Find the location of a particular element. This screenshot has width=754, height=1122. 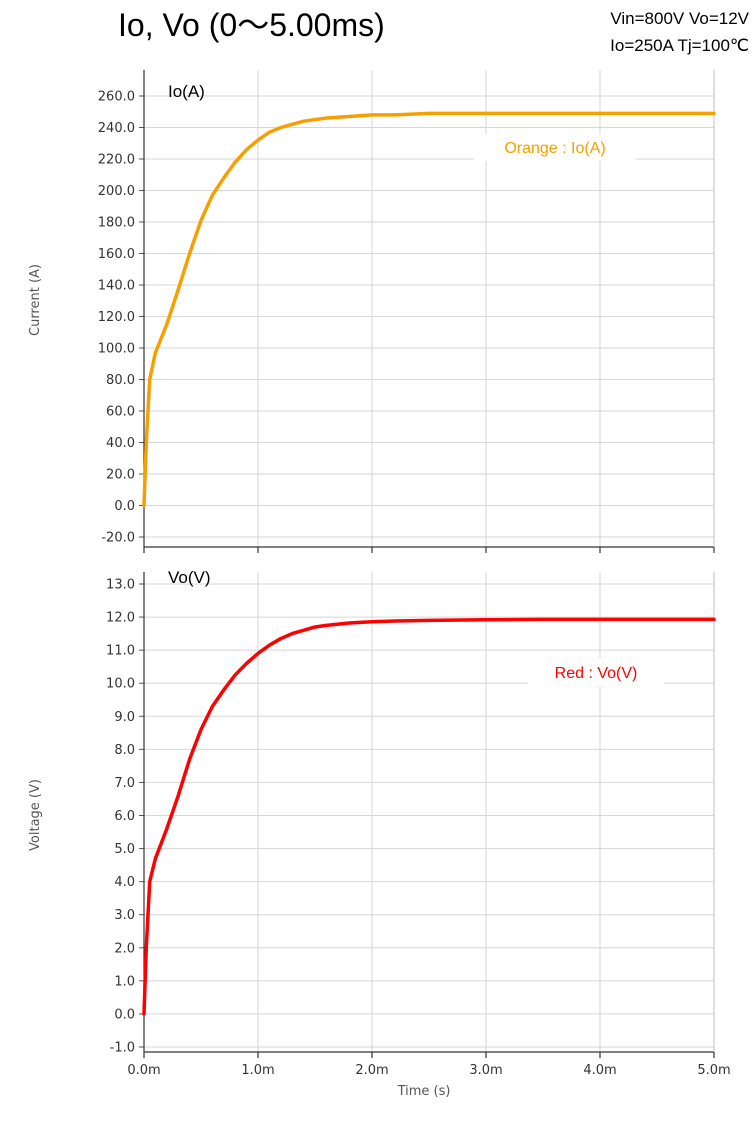

y-tick-label: 40.0 is located at coordinates (120, 443).